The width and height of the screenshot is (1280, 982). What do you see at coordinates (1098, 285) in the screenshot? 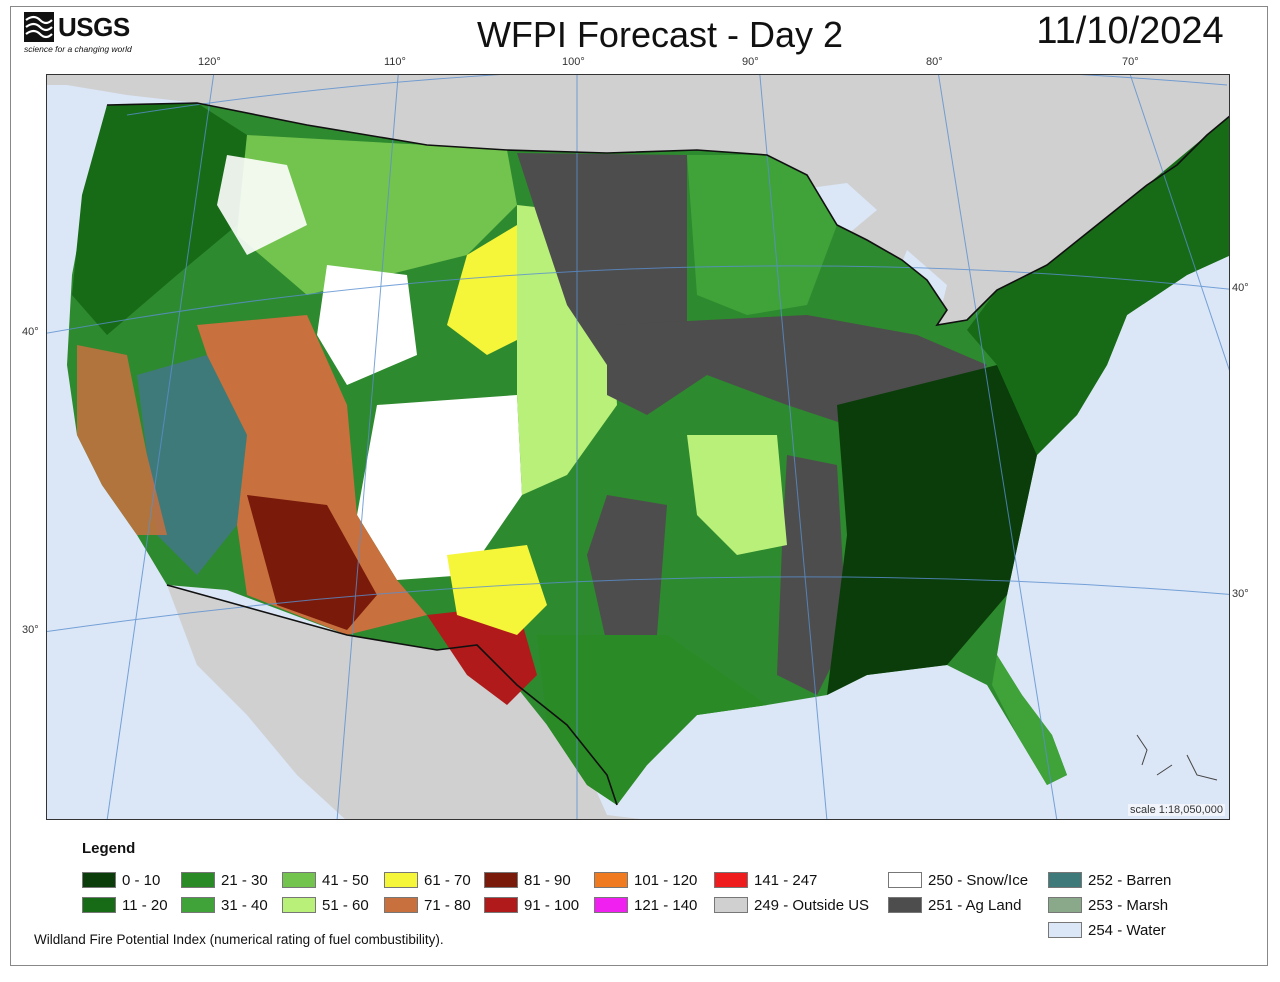
I see `region-northeast-forest` at bounding box center [1098, 285].